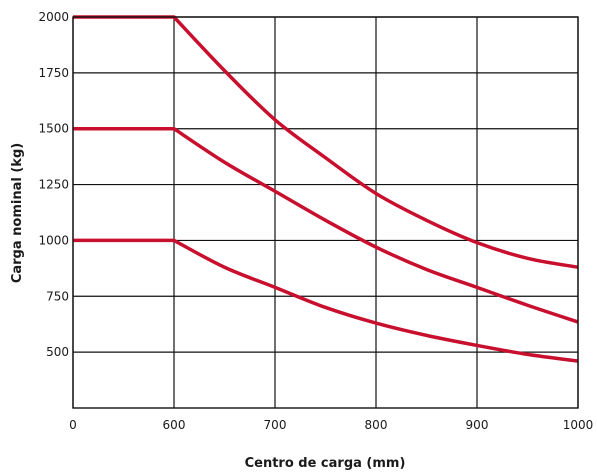 The width and height of the screenshot is (597, 475). I want to click on y-tick-label: 500, so click(57, 352).